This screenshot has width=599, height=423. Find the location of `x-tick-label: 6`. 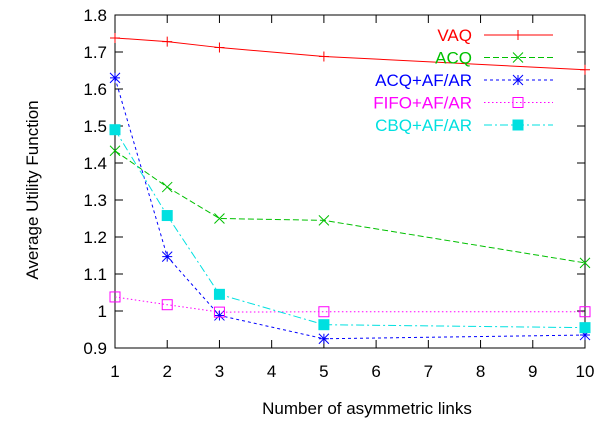

x-tick-label: 6 is located at coordinates (375, 371).